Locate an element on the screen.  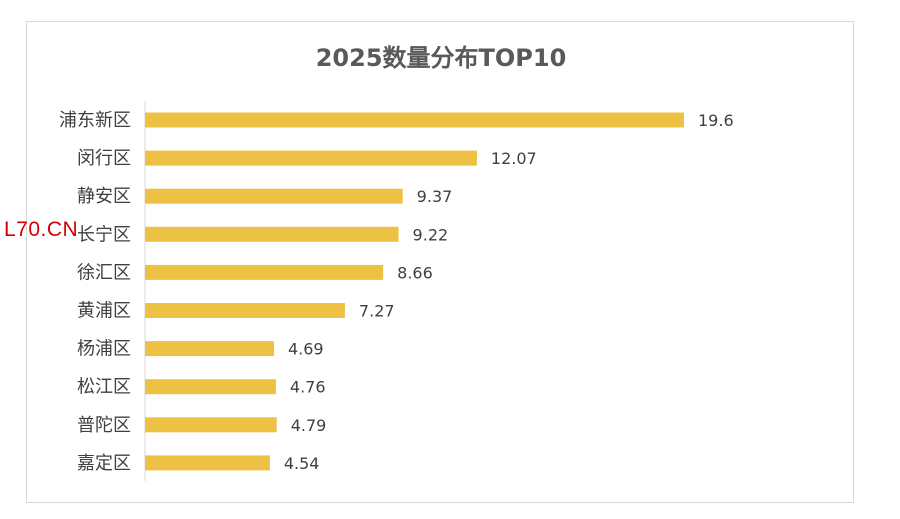
category-label: 黄浦区 is located at coordinates (104, 311).